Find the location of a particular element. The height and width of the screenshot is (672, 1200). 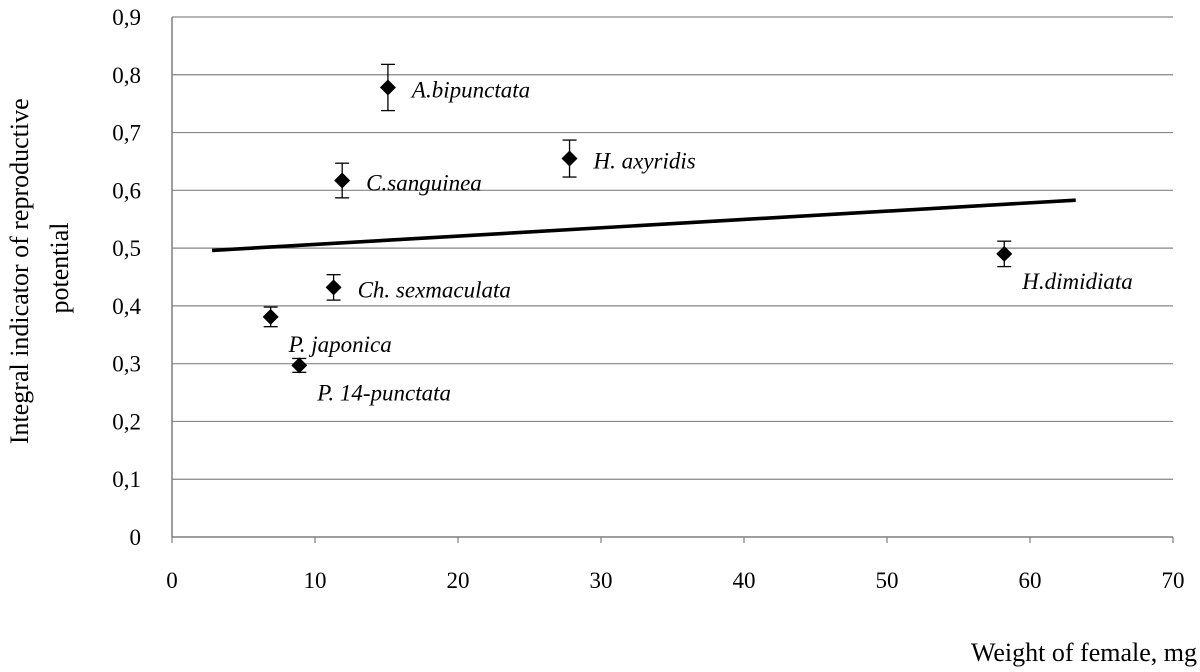

y-tick-label: 0,2 is located at coordinates (126, 421).